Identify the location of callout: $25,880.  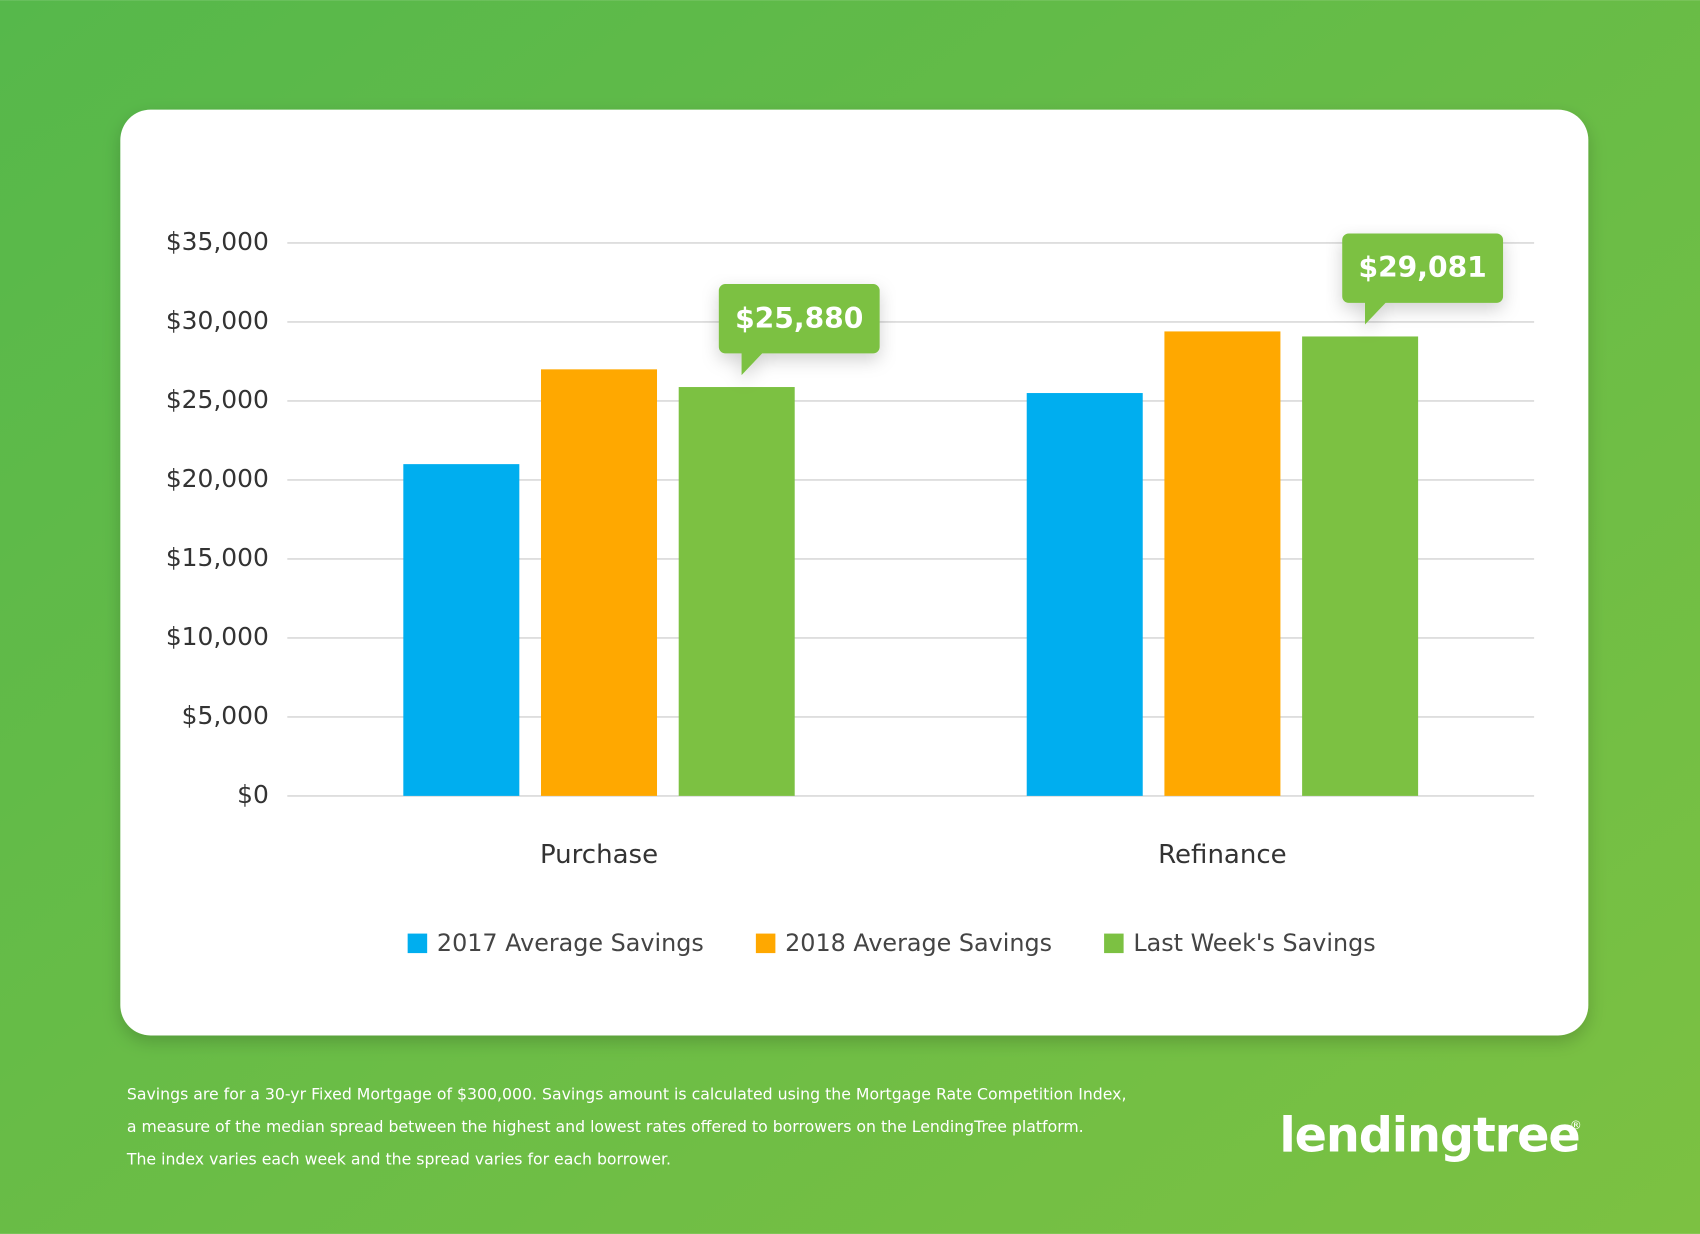
(799, 330).